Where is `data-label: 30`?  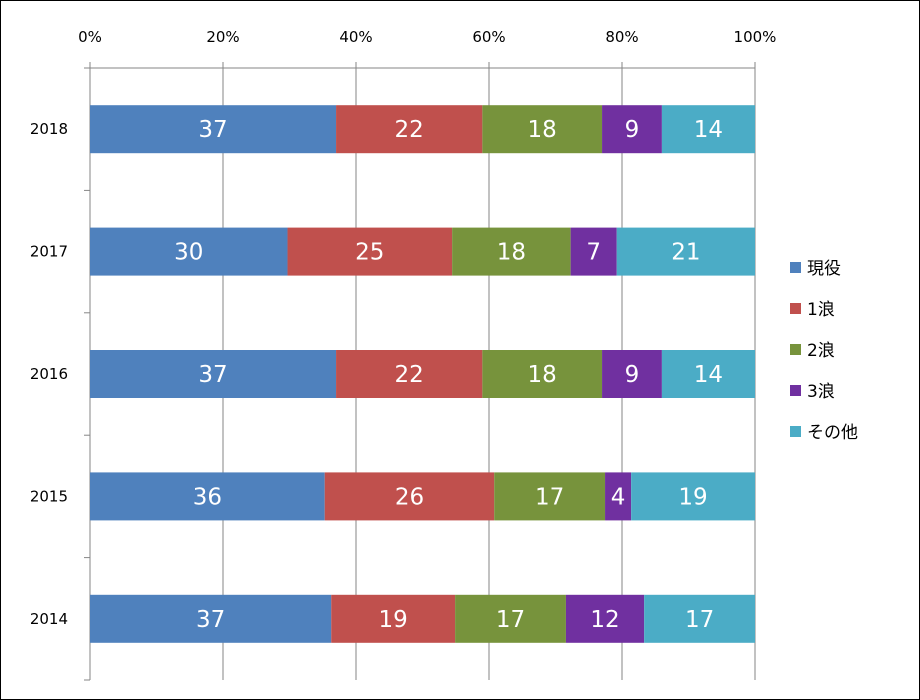
data-label: 30 is located at coordinates (188, 253).